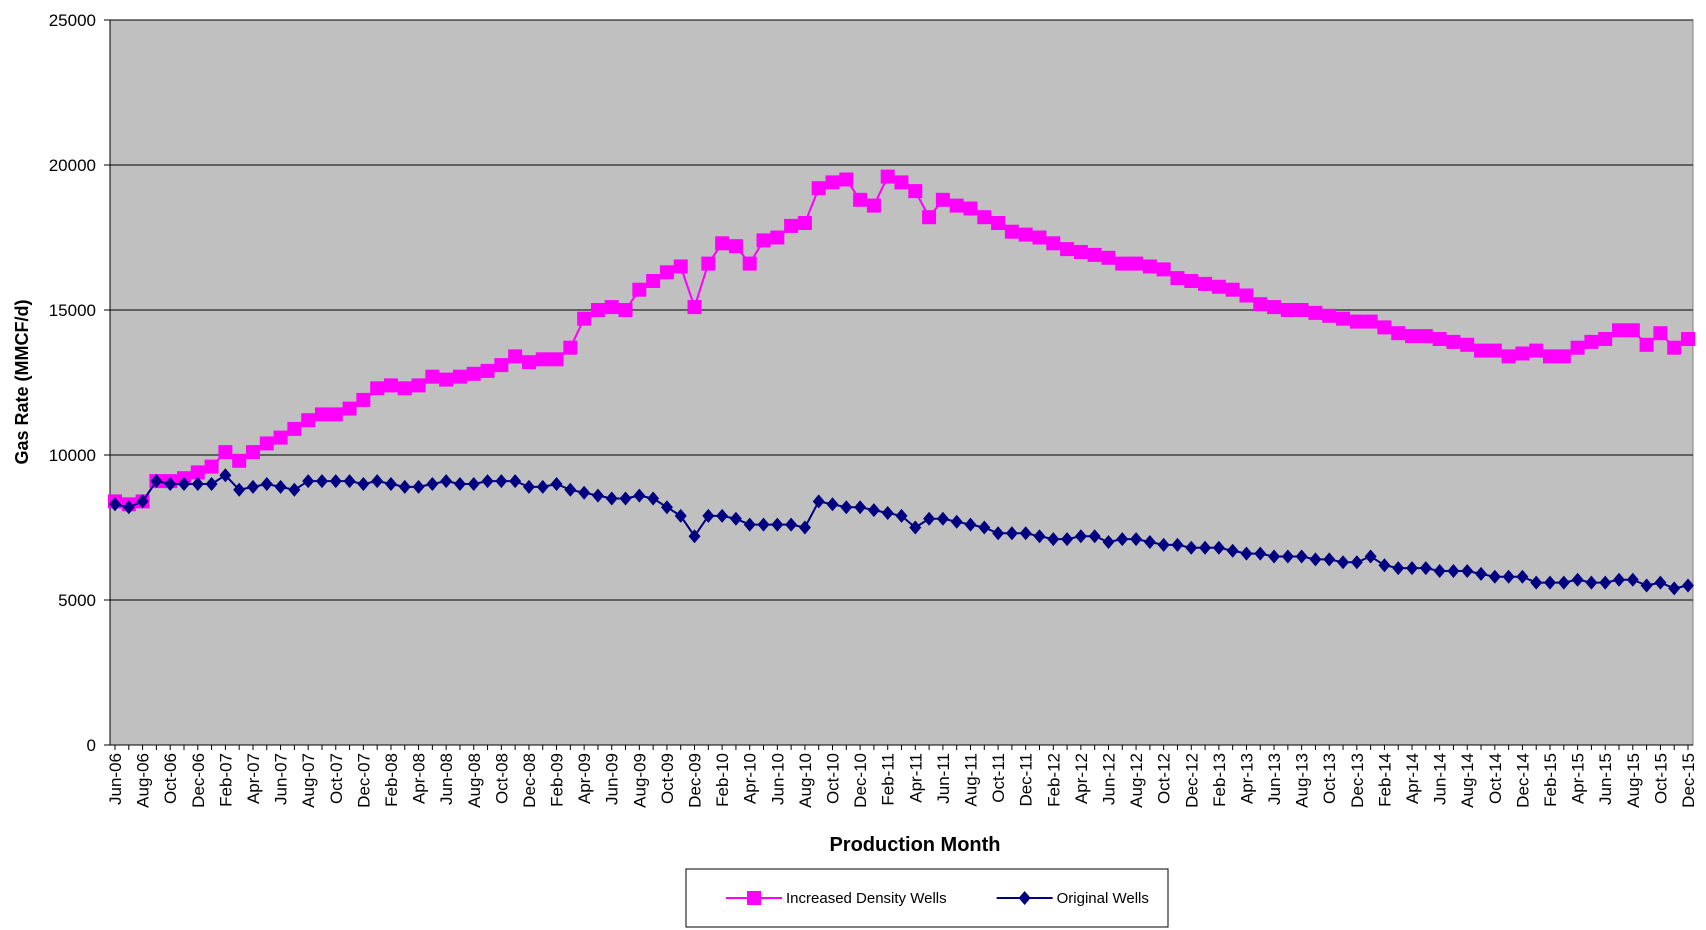  What do you see at coordinates (1103, 898) in the screenshot?
I see `legend-label: Original Wells` at bounding box center [1103, 898].